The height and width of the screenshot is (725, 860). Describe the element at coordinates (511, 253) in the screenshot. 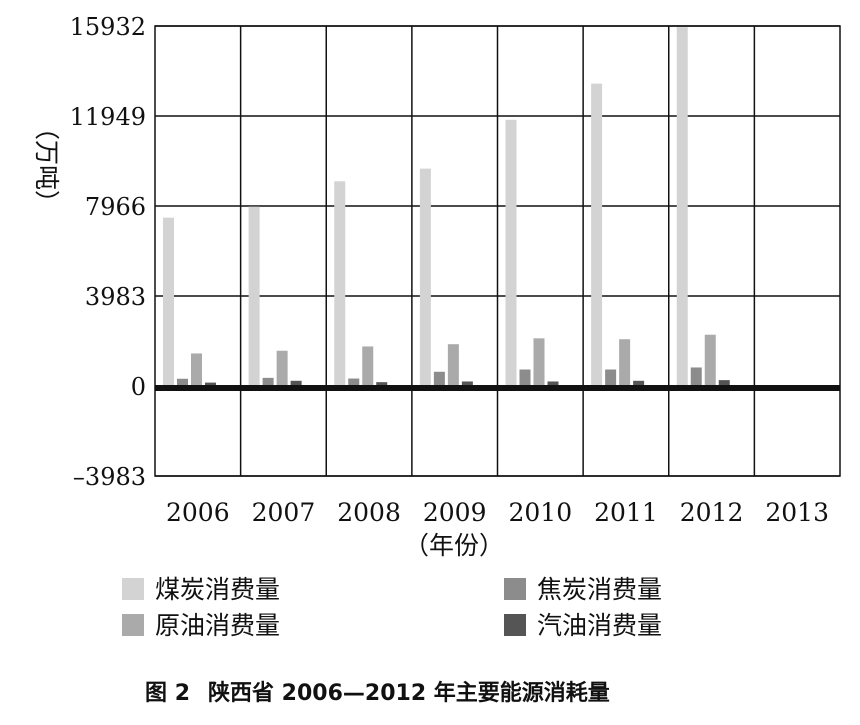

I see `bar-1-2010` at that location.